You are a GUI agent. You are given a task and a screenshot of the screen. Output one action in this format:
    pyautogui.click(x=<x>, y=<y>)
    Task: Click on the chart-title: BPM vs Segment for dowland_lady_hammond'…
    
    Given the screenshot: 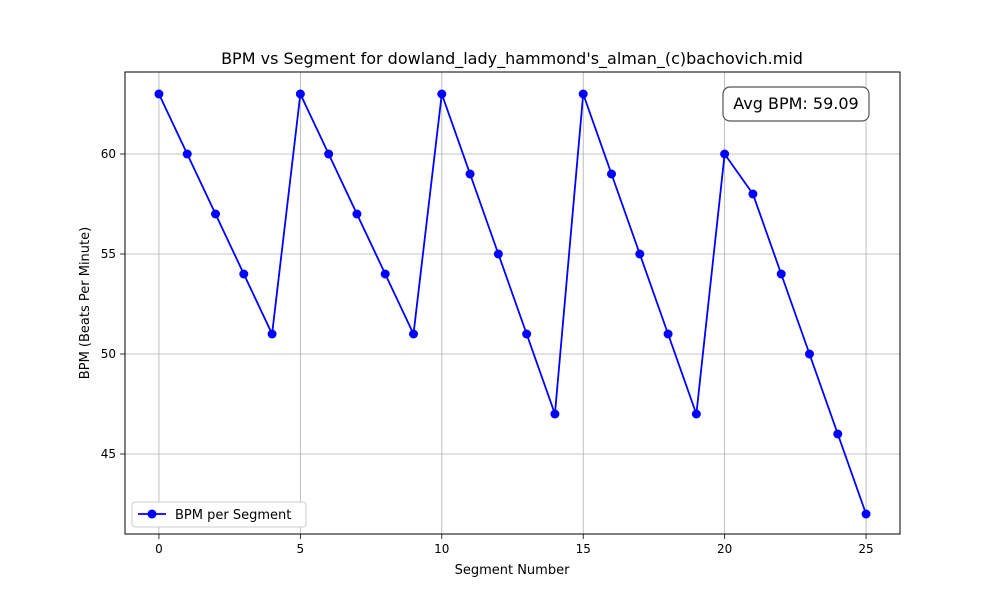 What is the action you would take?
    pyautogui.click(x=512, y=59)
    